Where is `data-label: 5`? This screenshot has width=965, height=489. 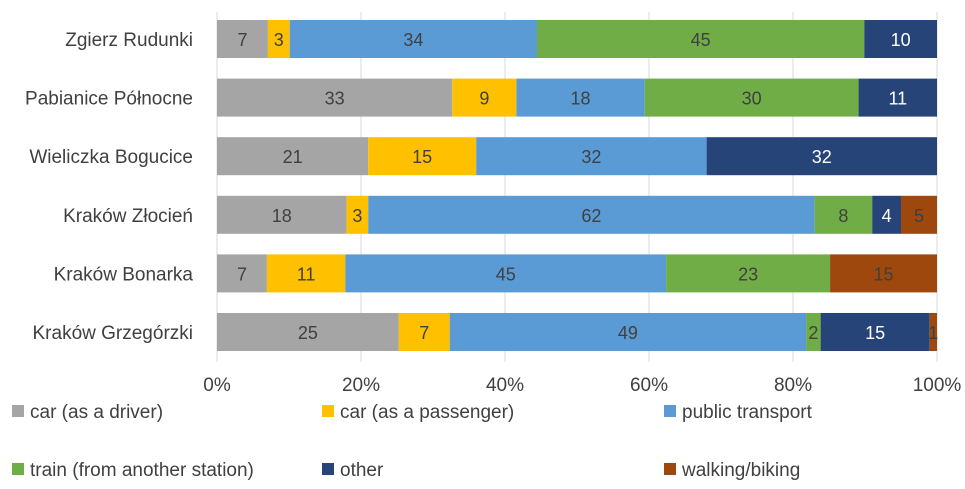 data-label: 5 is located at coordinates (919, 216).